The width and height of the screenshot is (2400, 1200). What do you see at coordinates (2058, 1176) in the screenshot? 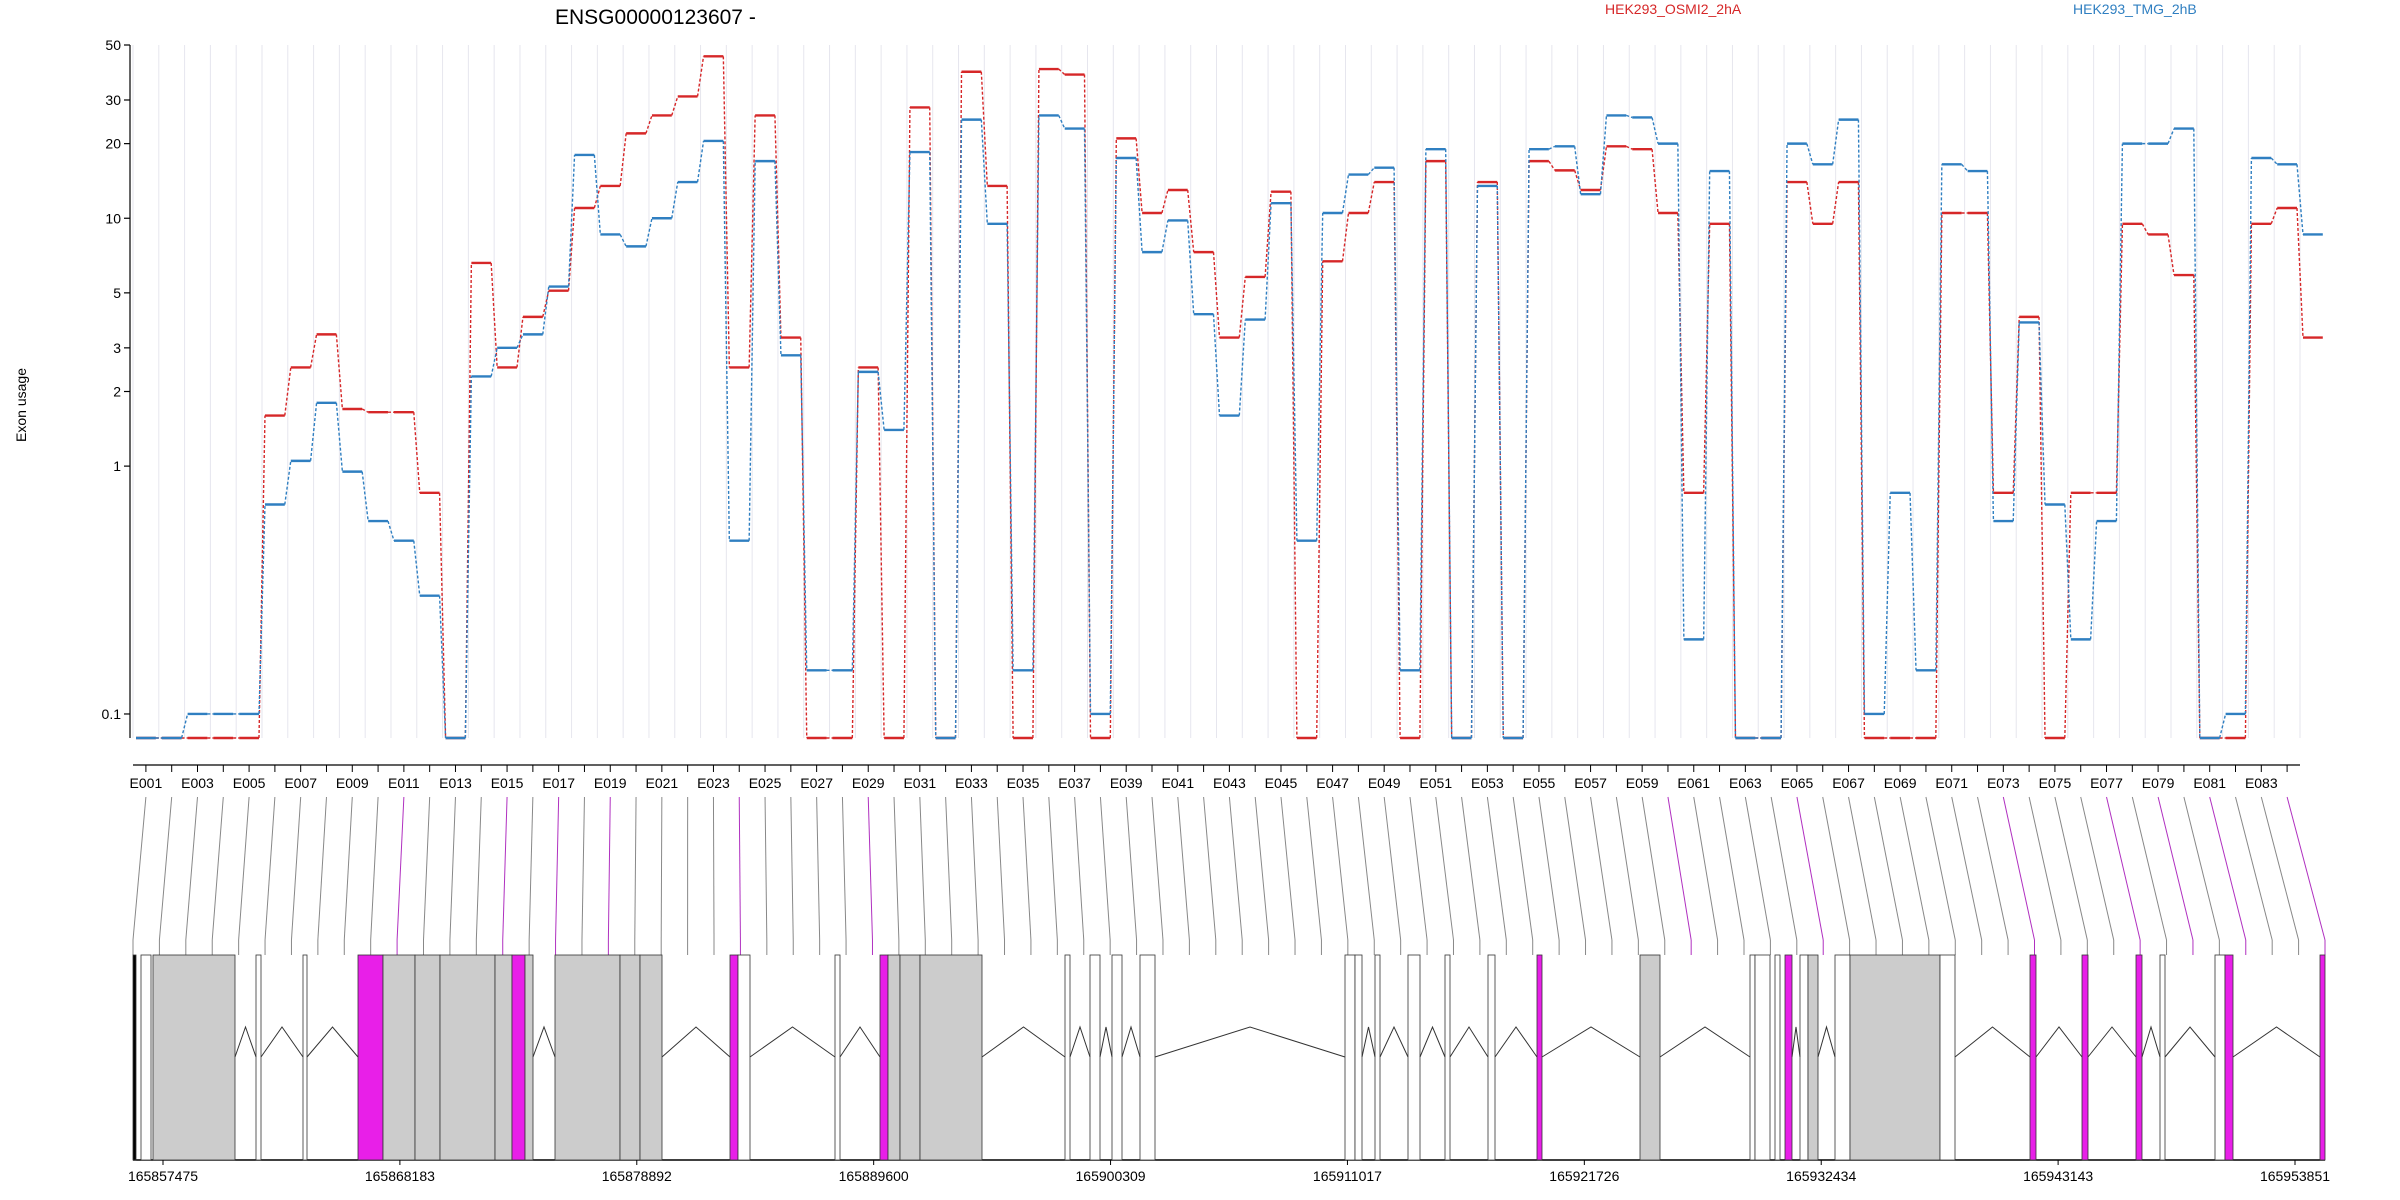
I see `genomic-tick-label: 165943143` at bounding box center [2058, 1176].